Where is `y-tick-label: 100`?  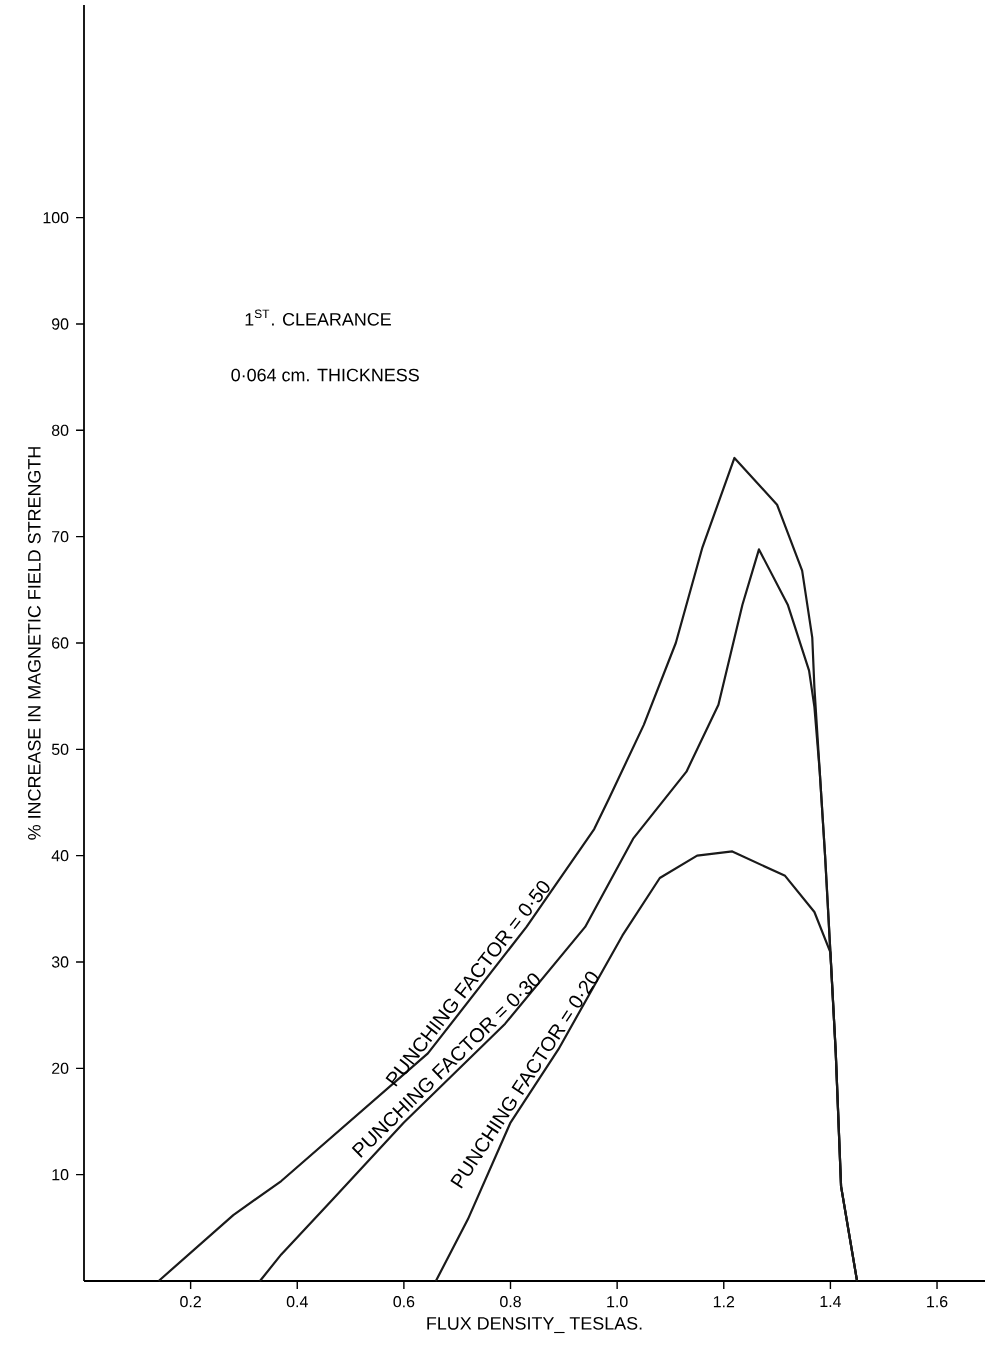 y-tick-label: 100 is located at coordinates (56, 218).